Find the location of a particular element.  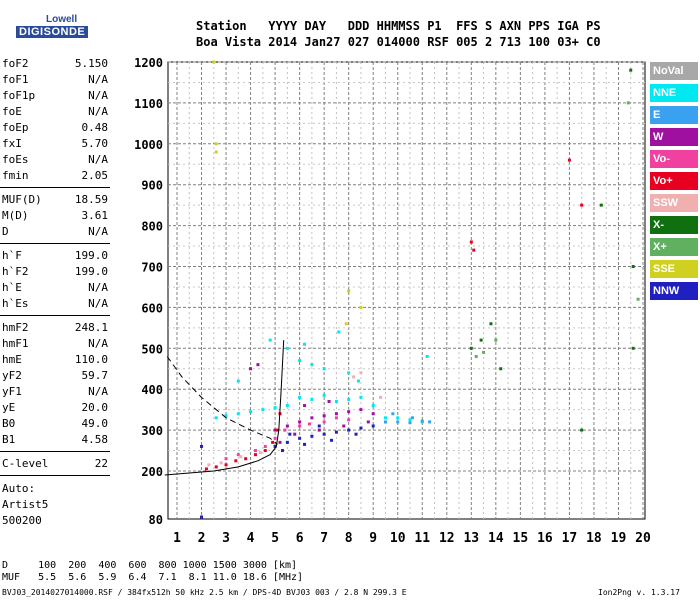

legend-item: SSE is located at coordinates (674, 269).